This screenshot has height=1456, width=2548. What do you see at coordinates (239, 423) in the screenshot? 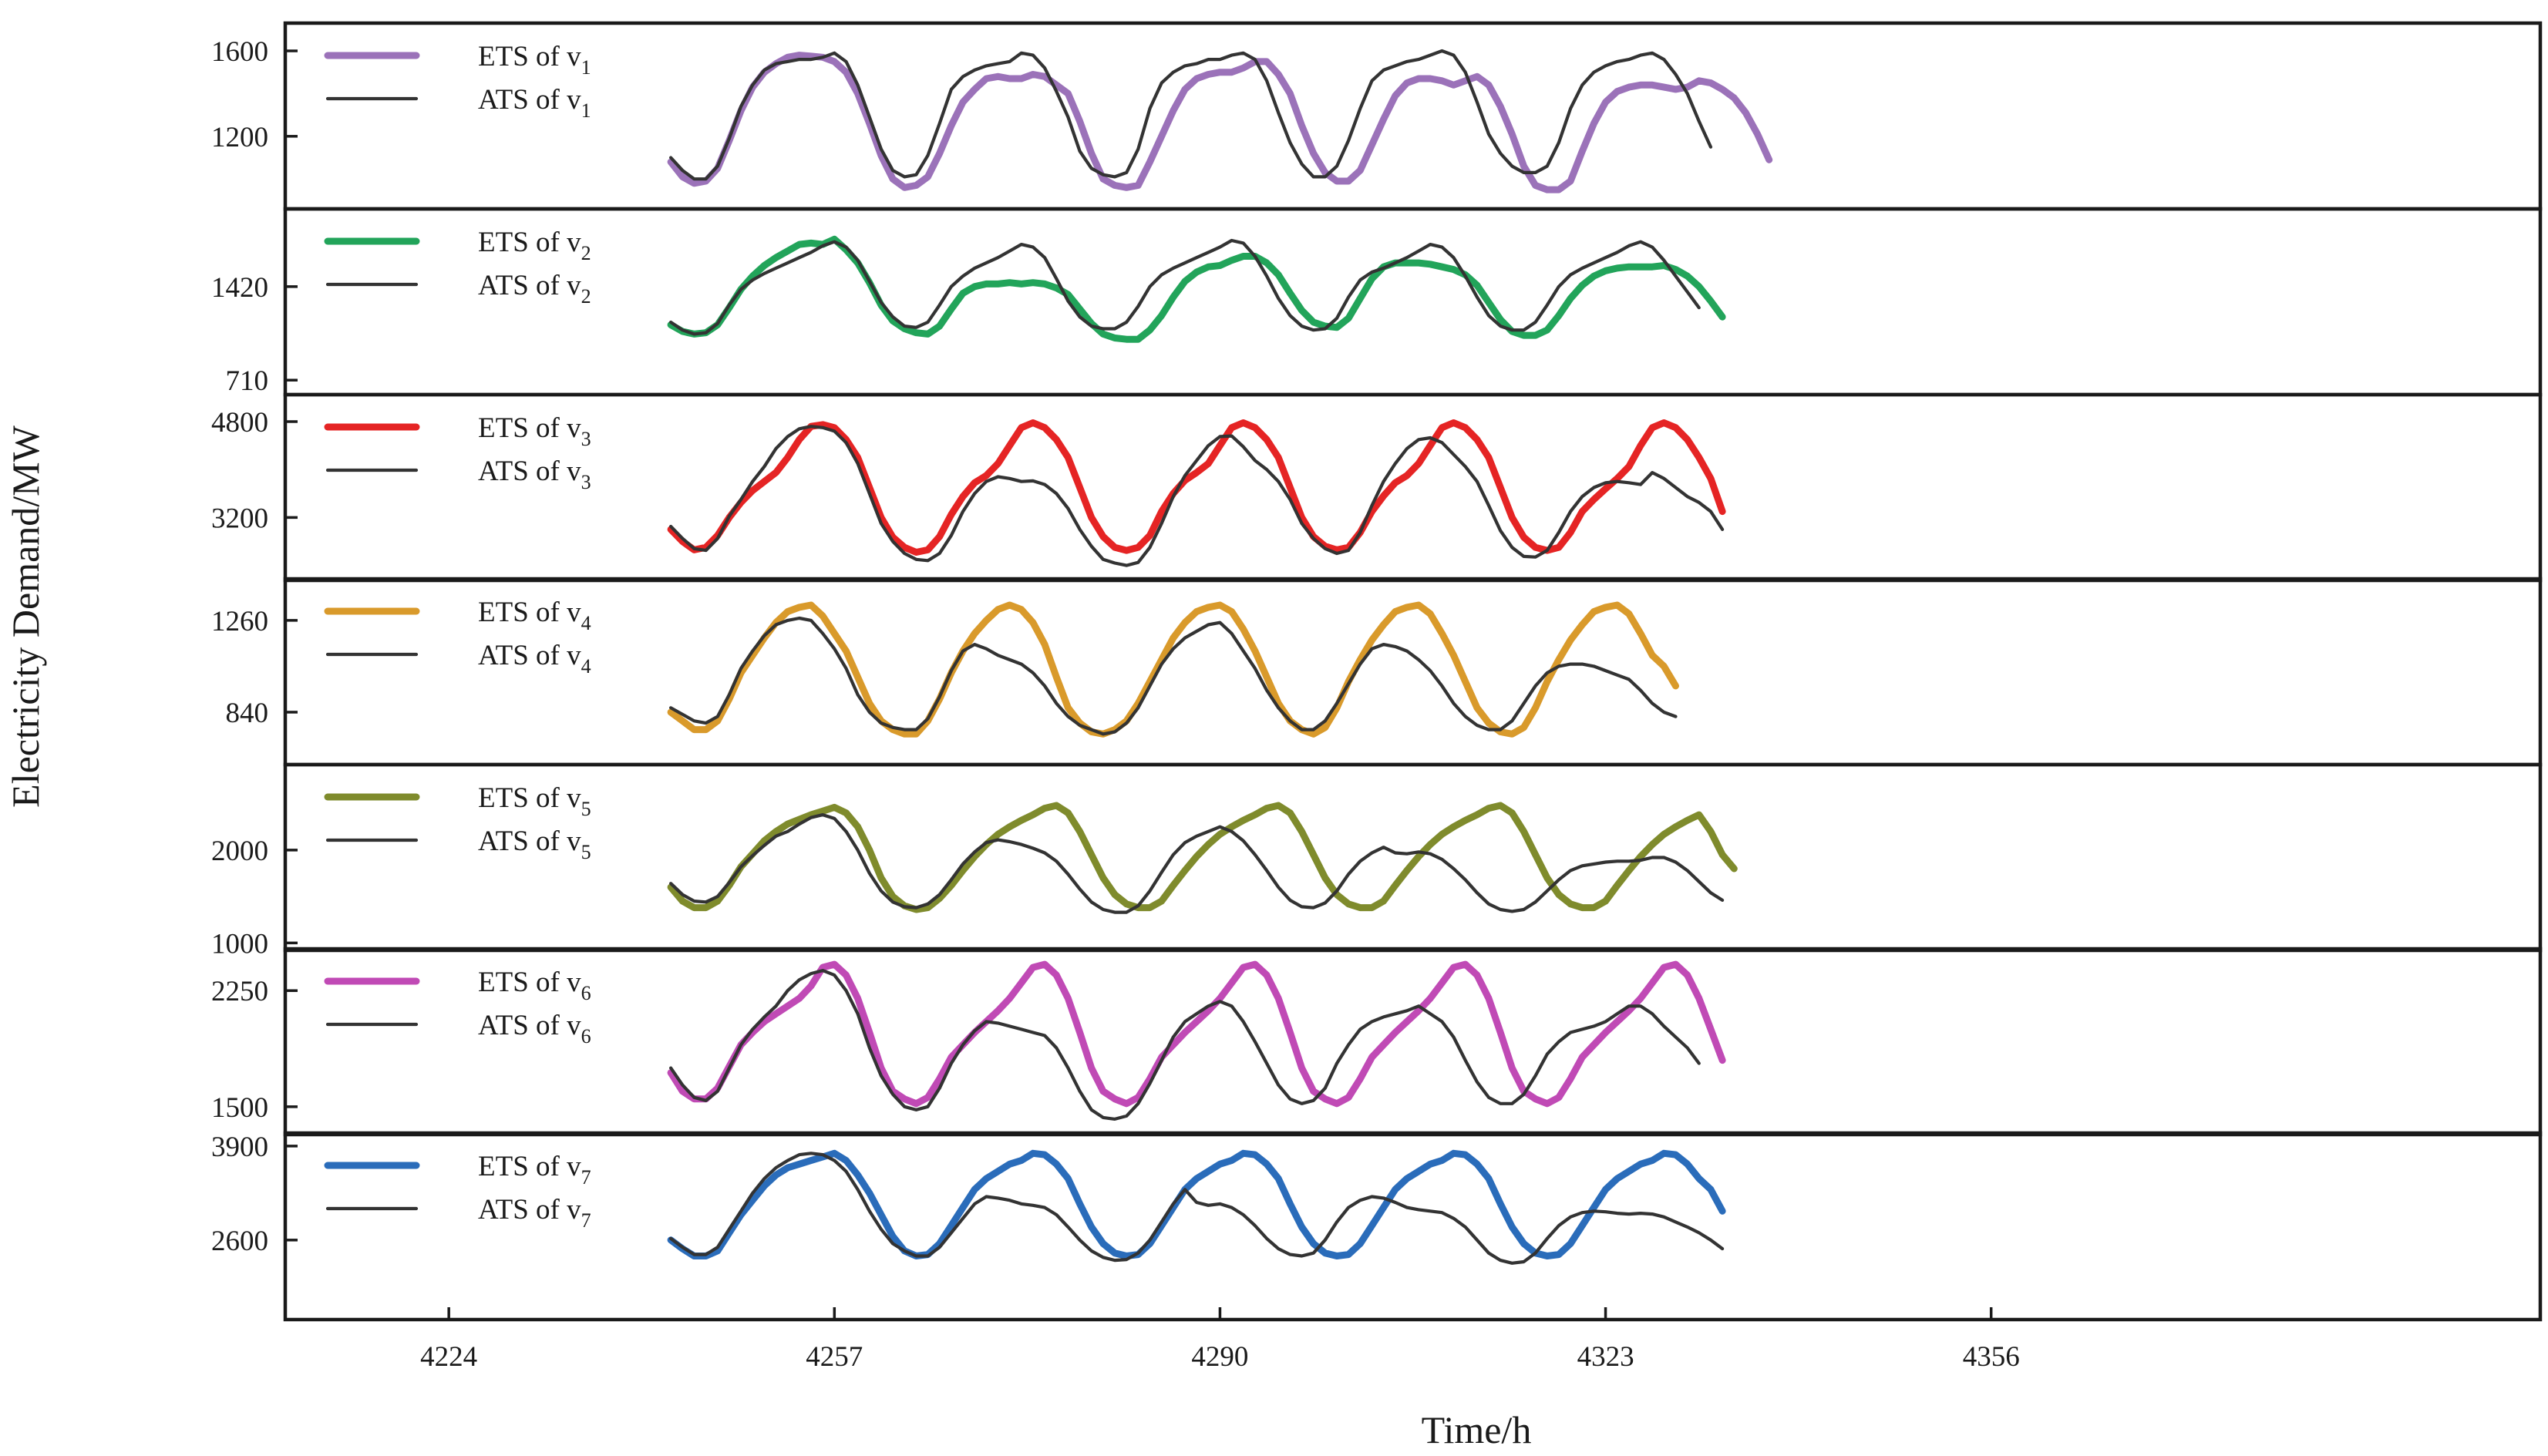
I see `y-tick-label-v3: 4800` at bounding box center [239, 423].